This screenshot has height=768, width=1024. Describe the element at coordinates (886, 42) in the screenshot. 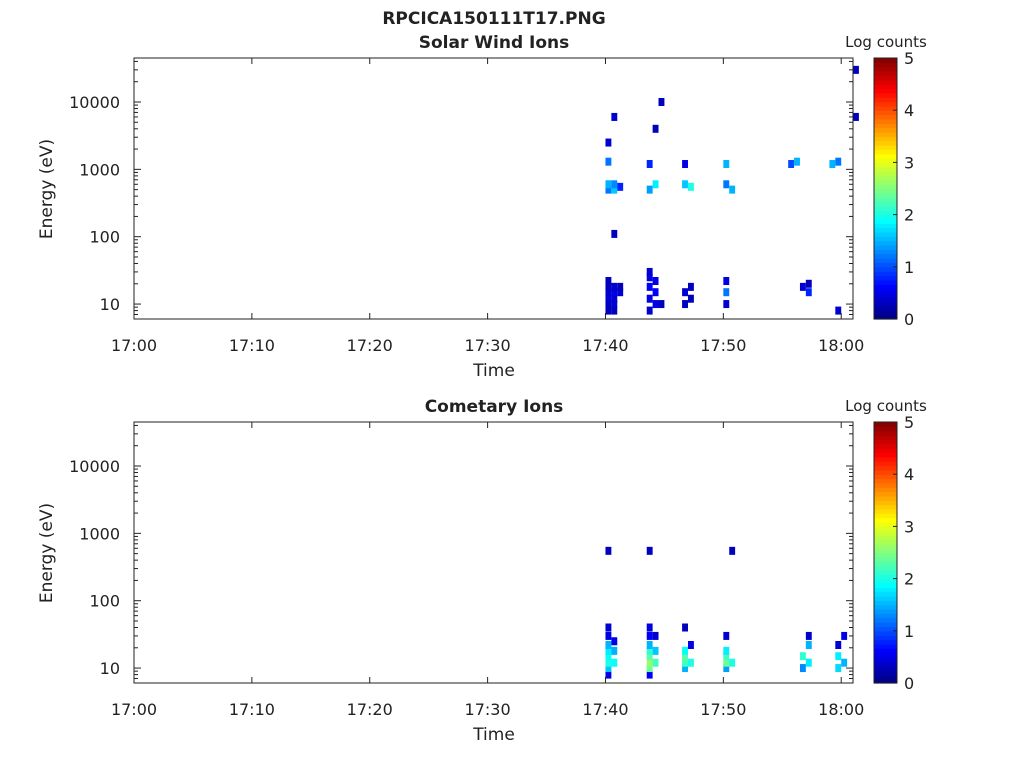

I see `solar-wind-colorbar-label: Log counts` at that location.